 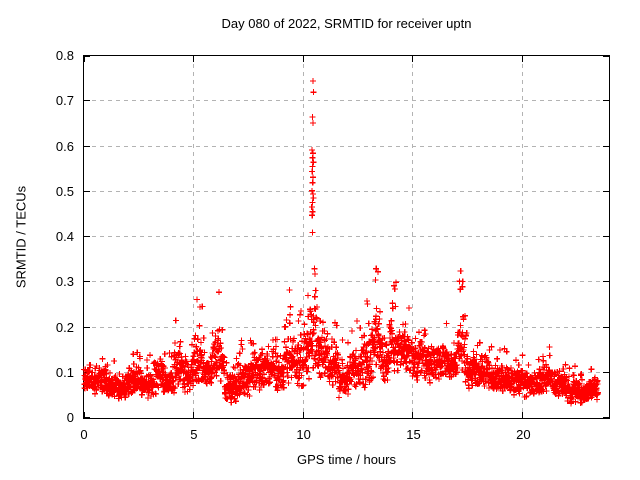 I want to click on x-axis-label: GPS time / hours, so click(x=346, y=459).